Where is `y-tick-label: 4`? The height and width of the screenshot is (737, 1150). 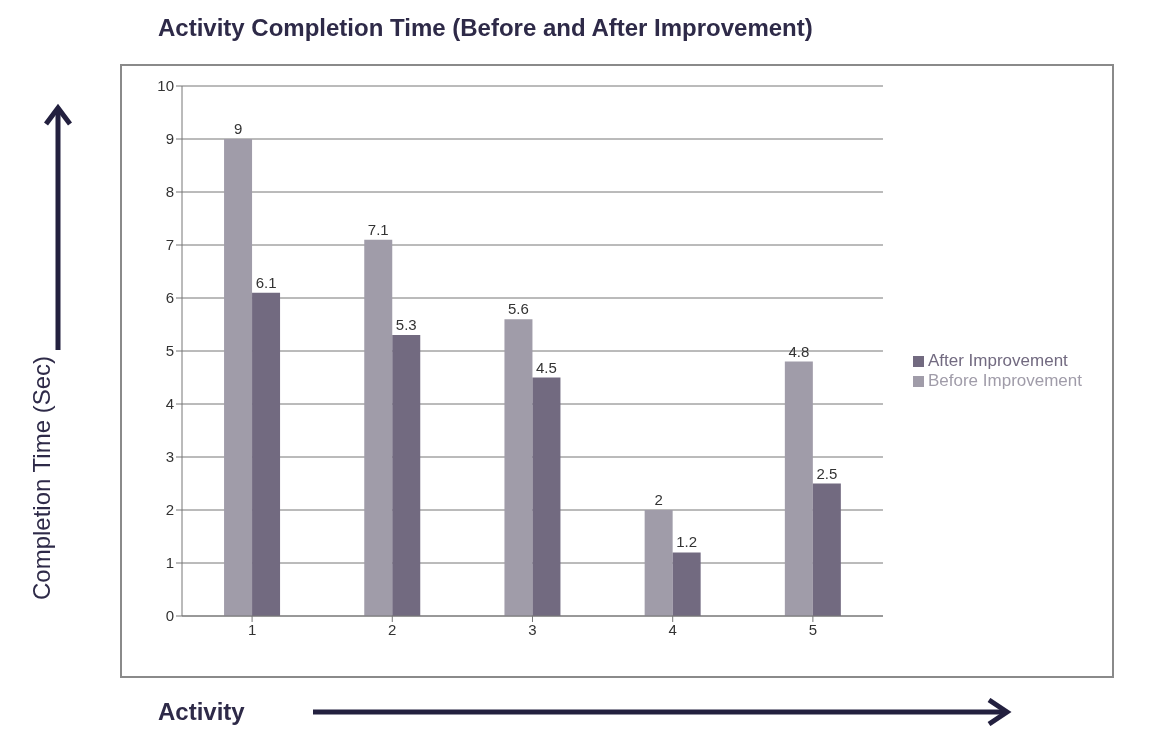
y-tick-label: 4 is located at coordinates (169, 404).